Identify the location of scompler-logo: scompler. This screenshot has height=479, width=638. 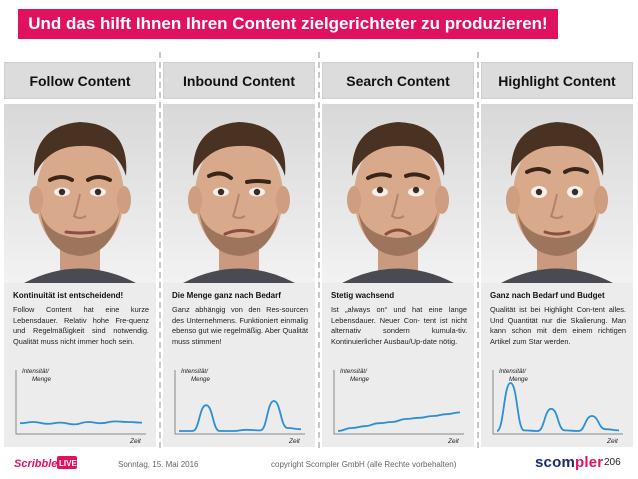
(569, 462).